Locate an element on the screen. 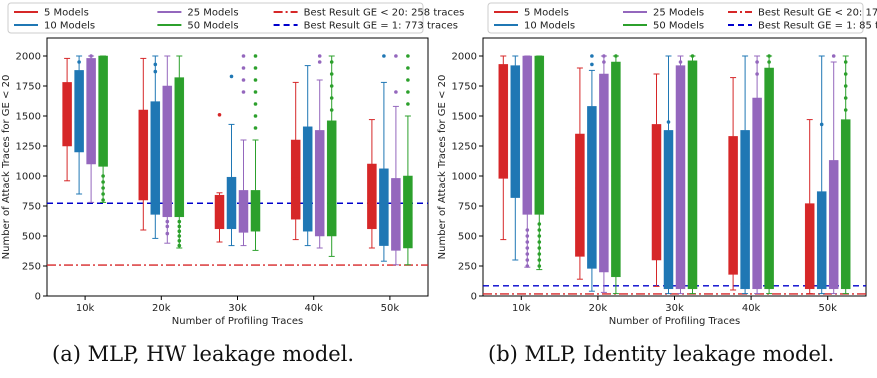 This screenshot has height=378, width=877. x-tick-label: 40k is located at coordinates (313, 308).